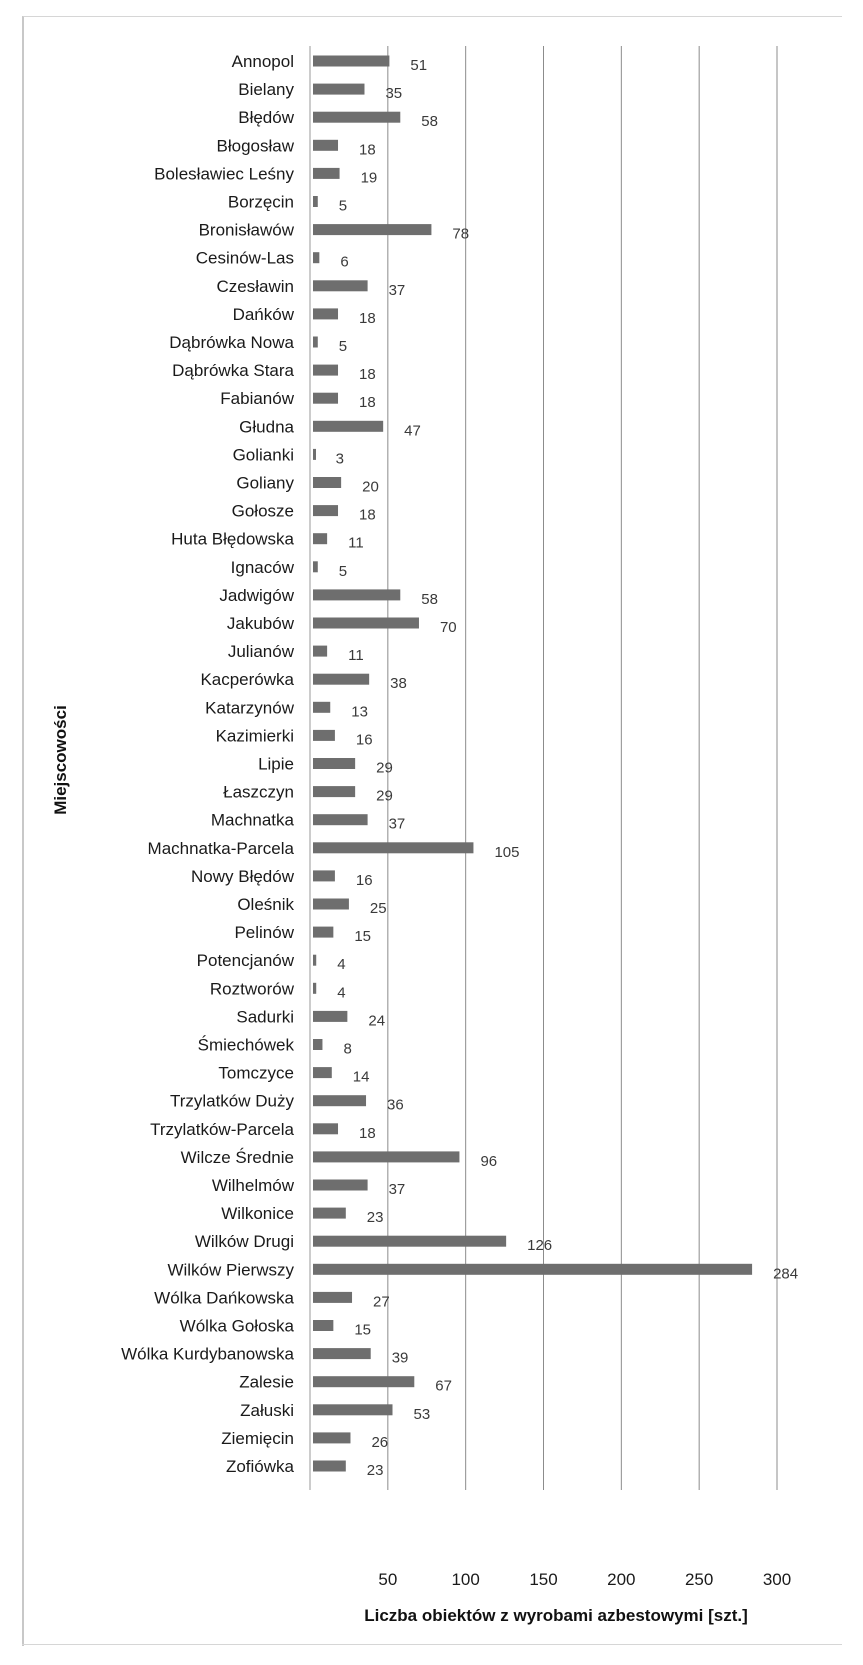 The height and width of the screenshot is (1665, 863). Describe the element at coordinates (418, 65) in the screenshot. I see `value-label: 51` at that location.